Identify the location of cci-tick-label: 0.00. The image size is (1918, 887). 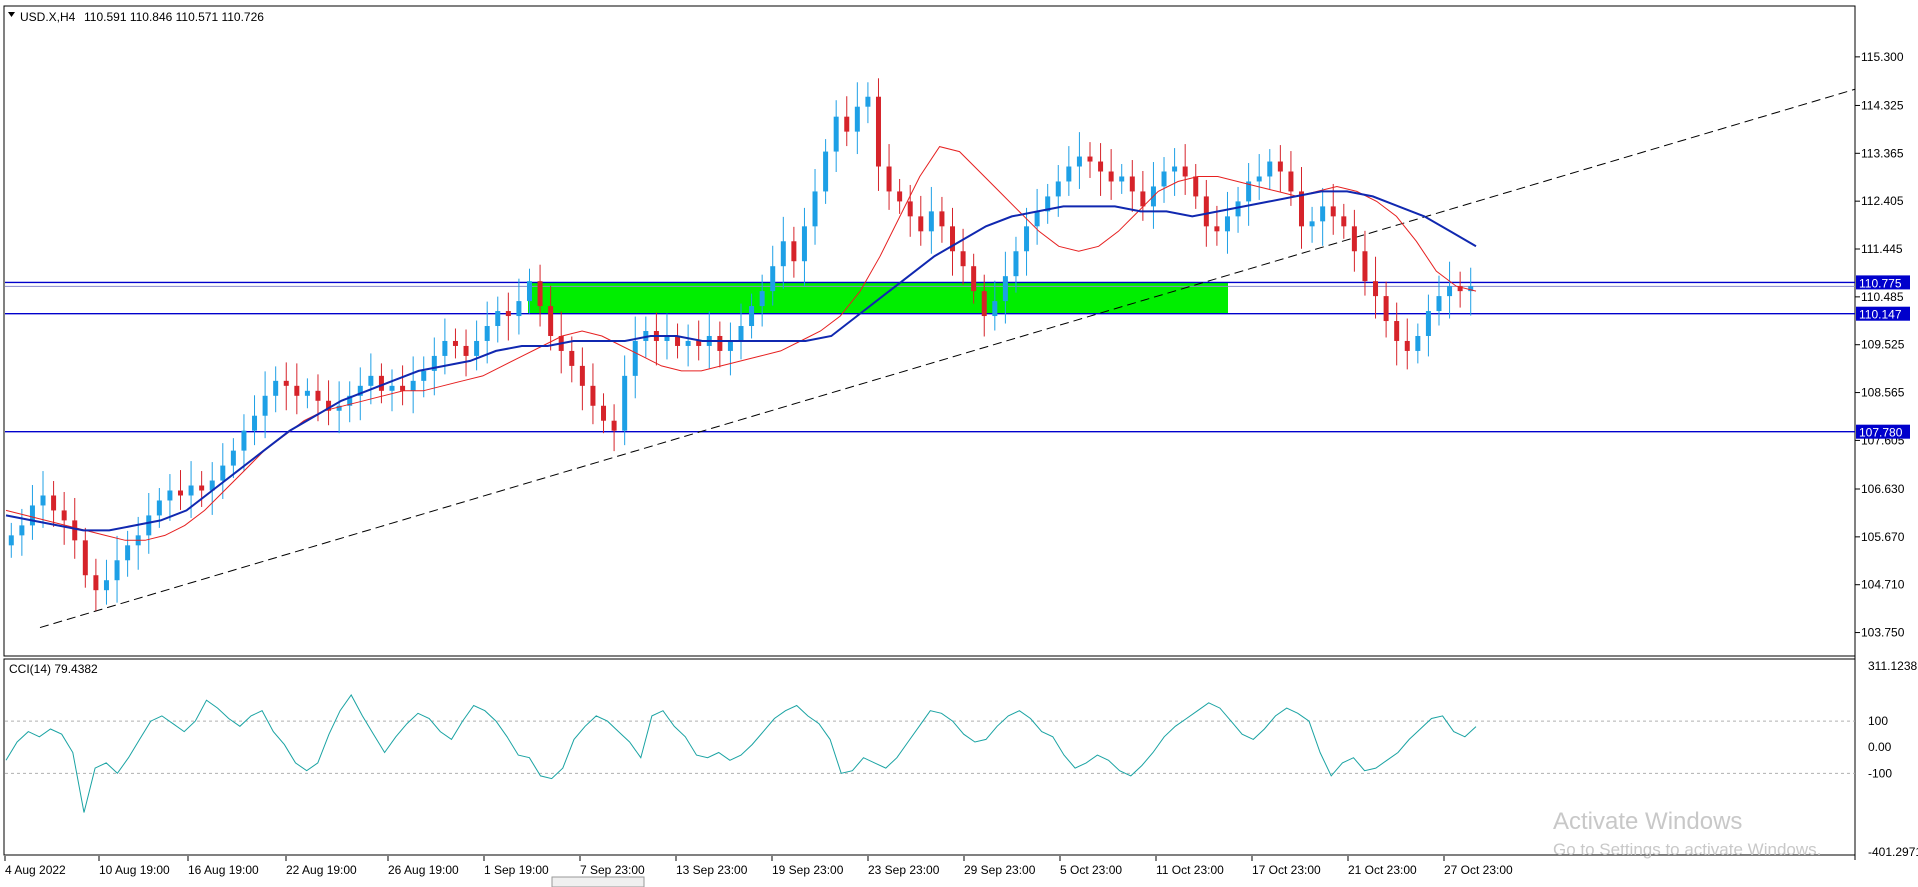
(1880, 747).